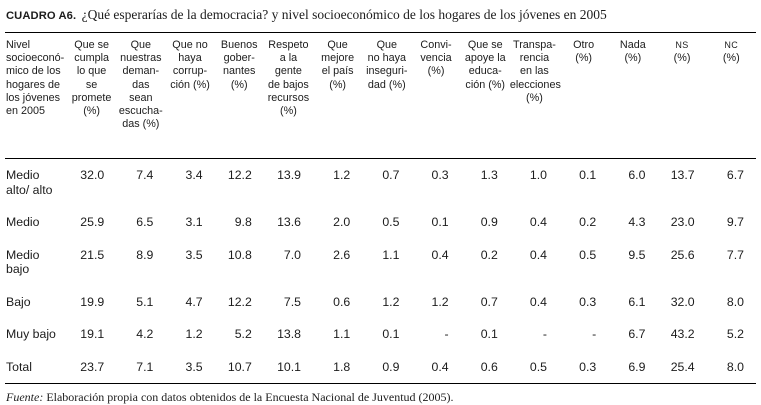 The height and width of the screenshot is (405, 761). What do you see at coordinates (436, 96) in the screenshot?
I see `column-header: Convi- vencia (%)` at bounding box center [436, 96].